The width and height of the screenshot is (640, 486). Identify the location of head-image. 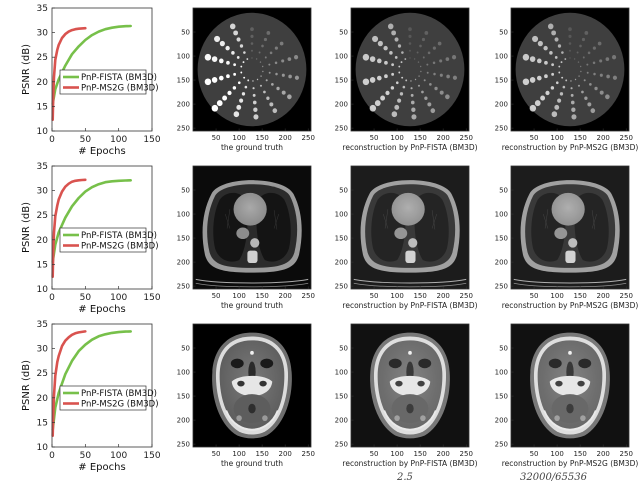
(410, 385).